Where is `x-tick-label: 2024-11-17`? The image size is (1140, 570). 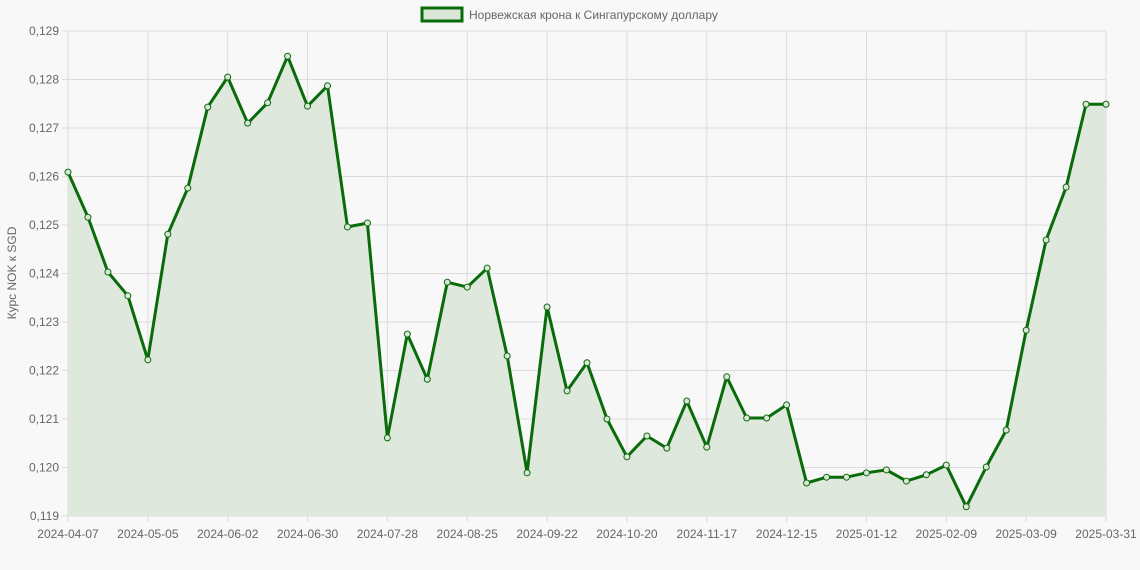 x-tick-label: 2024-11-17 is located at coordinates (707, 534).